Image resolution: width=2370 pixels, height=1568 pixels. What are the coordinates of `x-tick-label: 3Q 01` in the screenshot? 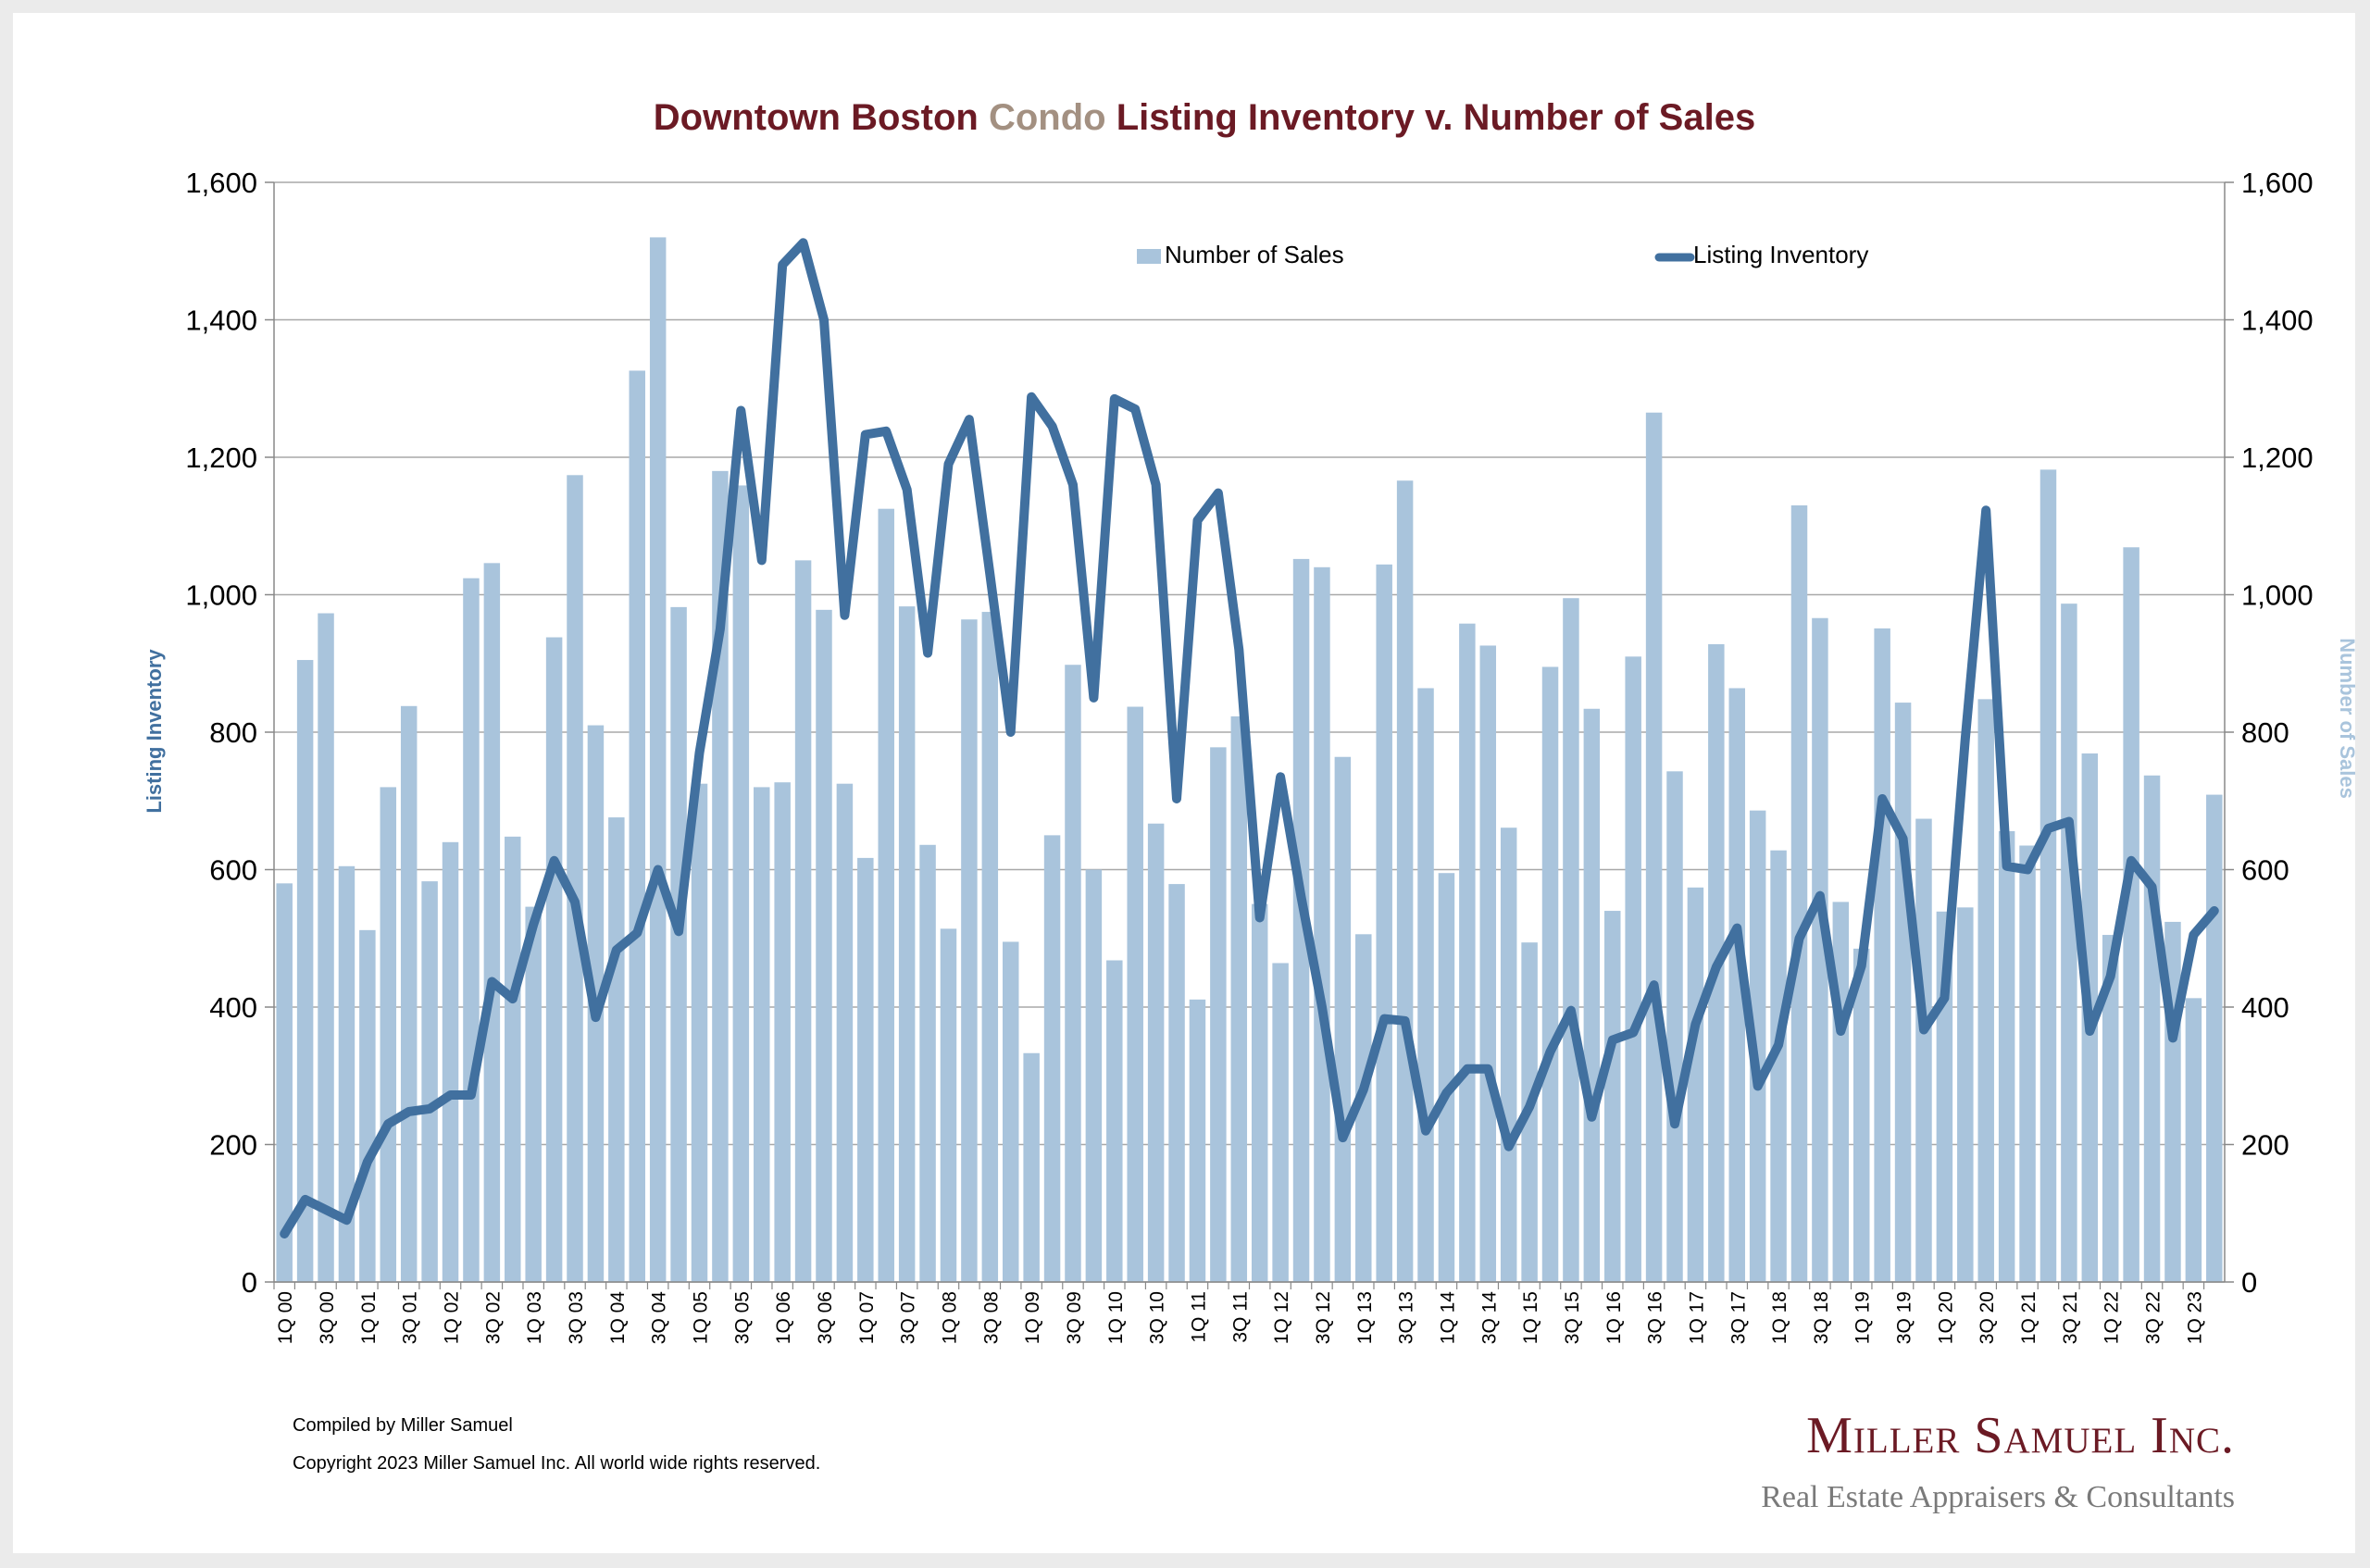 It's located at (410, 1317).